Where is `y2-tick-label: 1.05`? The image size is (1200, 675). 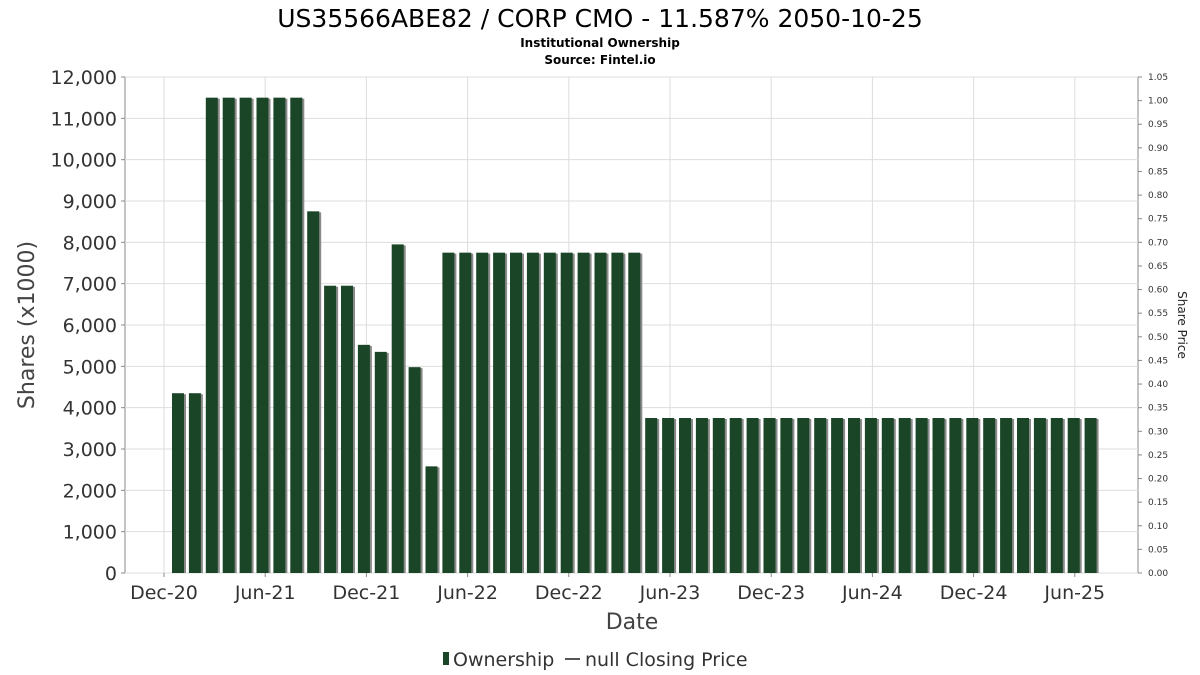
y2-tick-label: 1.05 is located at coordinates (1158, 78).